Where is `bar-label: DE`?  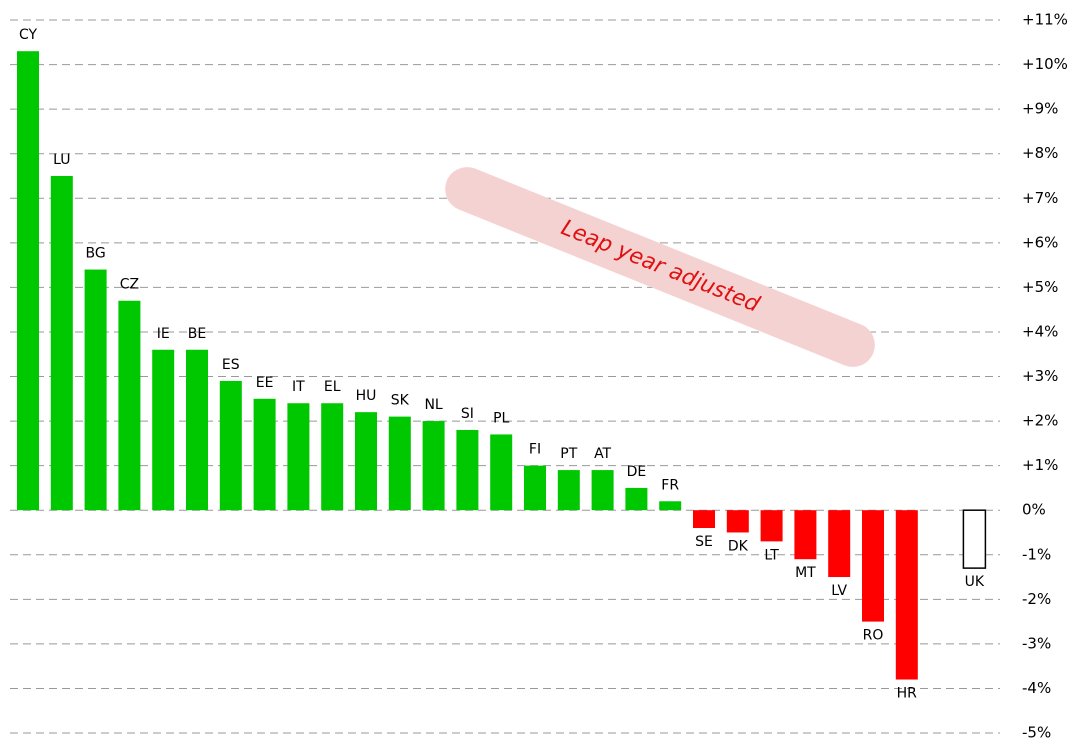
bar-label: DE is located at coordinates (637, 472).